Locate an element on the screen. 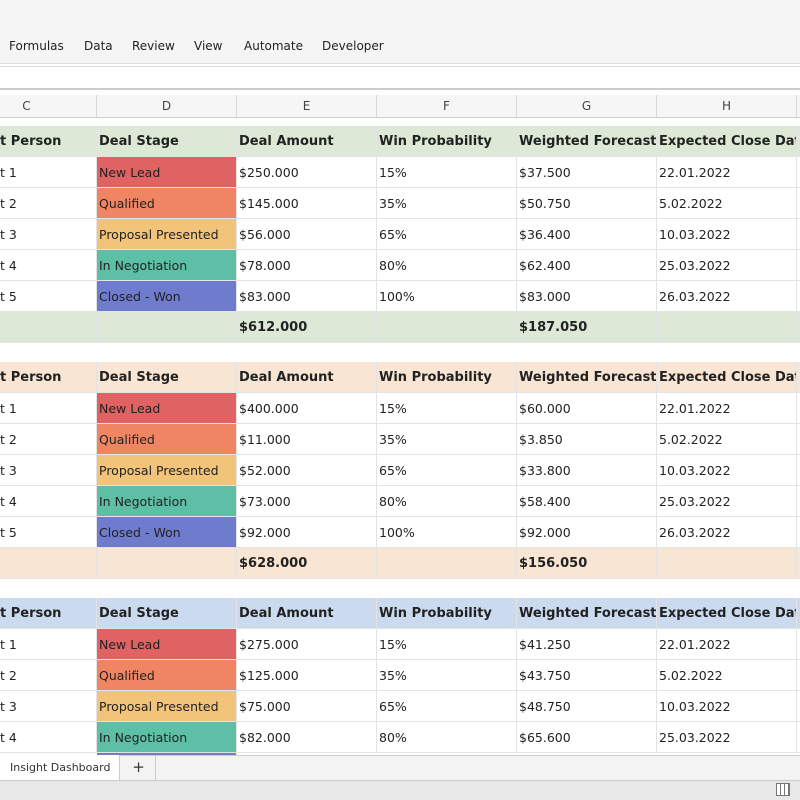  menu-item: Data is located at coordinates (98, 46).